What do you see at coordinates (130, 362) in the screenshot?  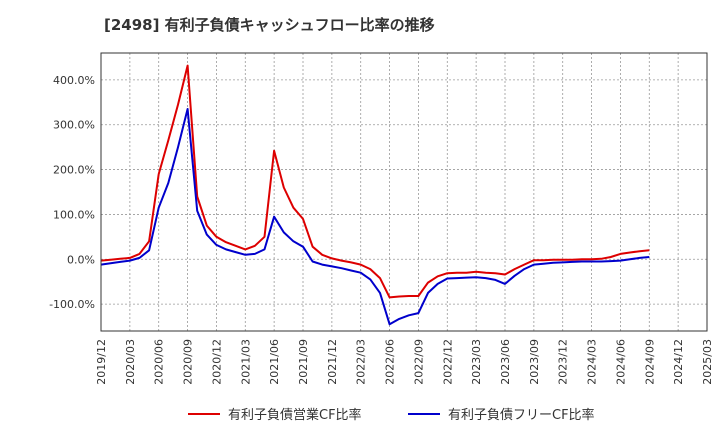 I see `x-tick-label: 2020/03` at bounding box center [130, 362].